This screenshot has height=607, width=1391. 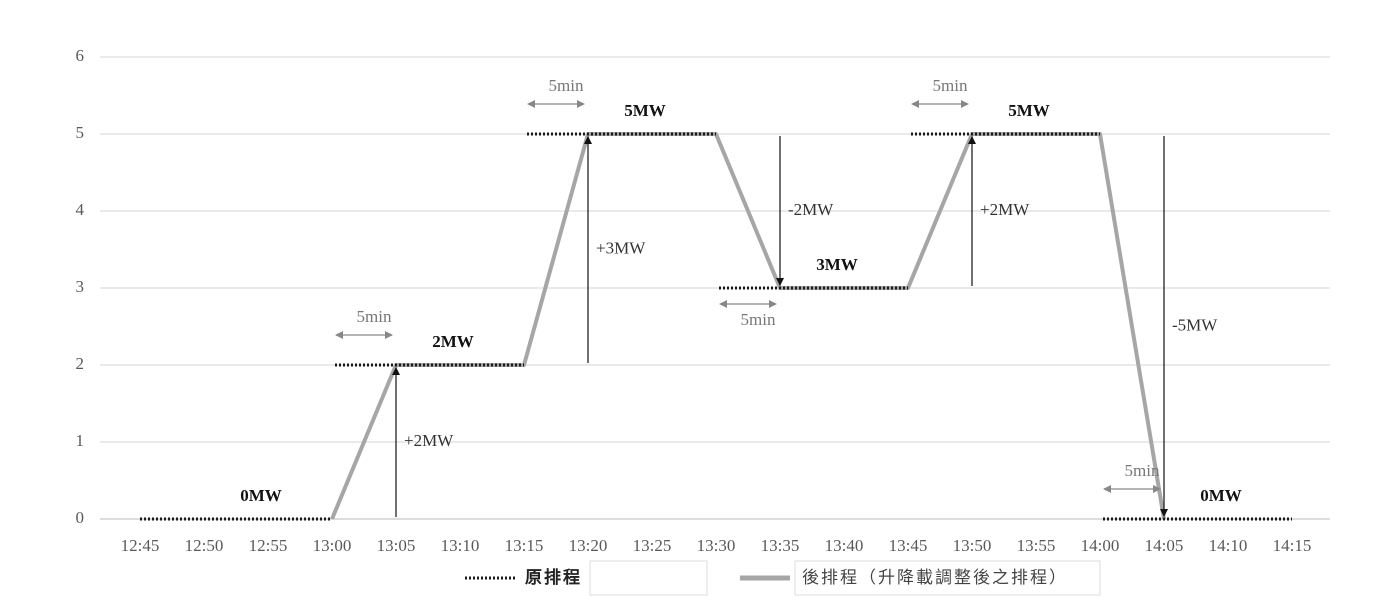 I want to click on legend-label: 原排程, so click(x=553, y=577).